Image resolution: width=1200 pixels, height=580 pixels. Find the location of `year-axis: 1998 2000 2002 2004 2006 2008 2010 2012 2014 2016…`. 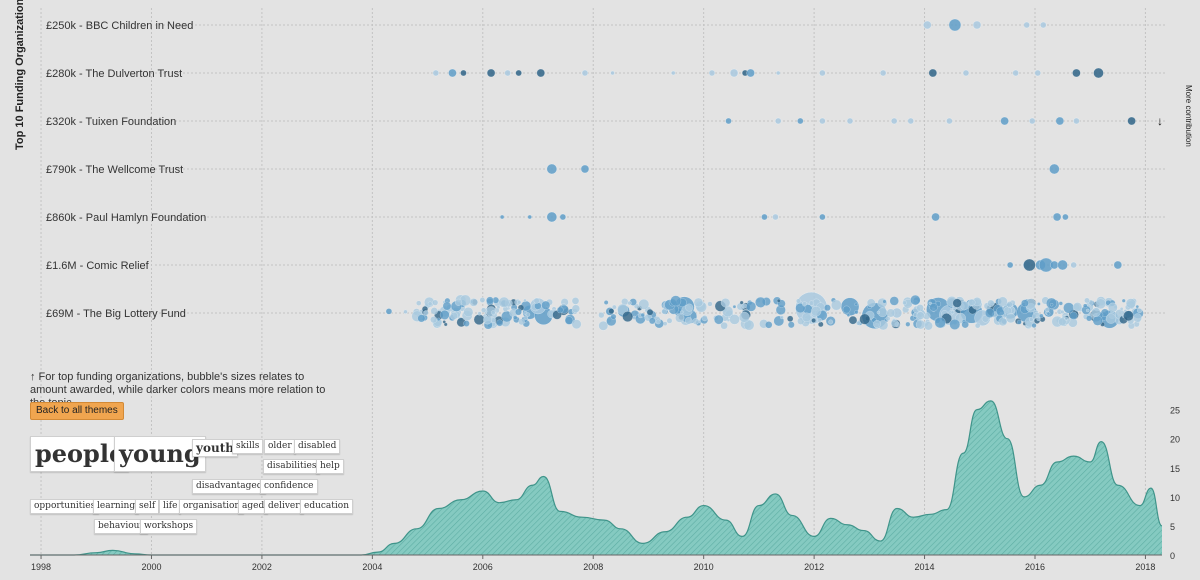

year-axis: 1998 2000 2002 2004 2006 2008 2010 2012 2014 2016… is located at coordinates (593, 563).